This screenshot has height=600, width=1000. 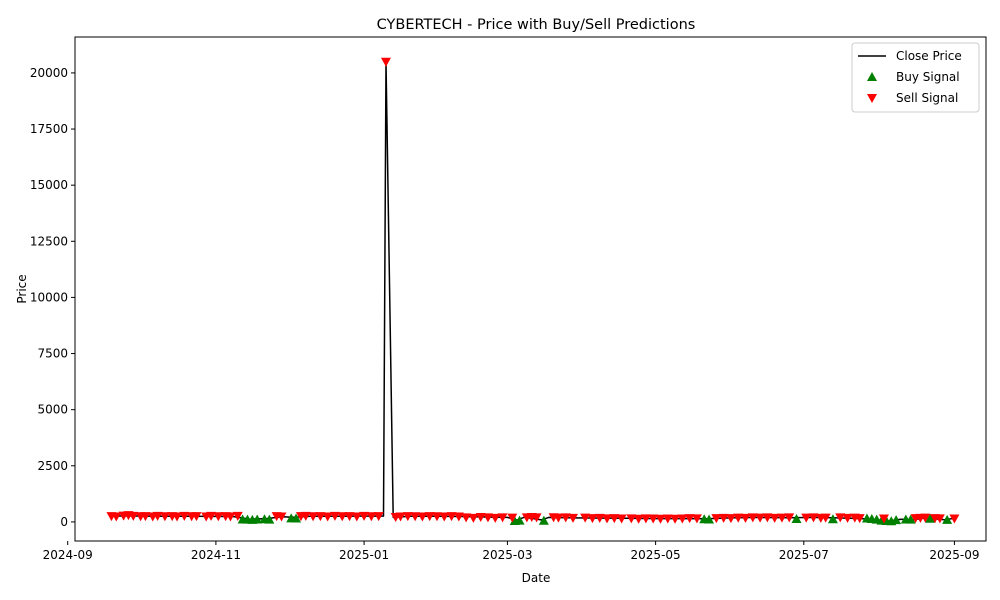 I want to click on legend-label-sell-signal: Sell Signal, so click(x=927, y=98).